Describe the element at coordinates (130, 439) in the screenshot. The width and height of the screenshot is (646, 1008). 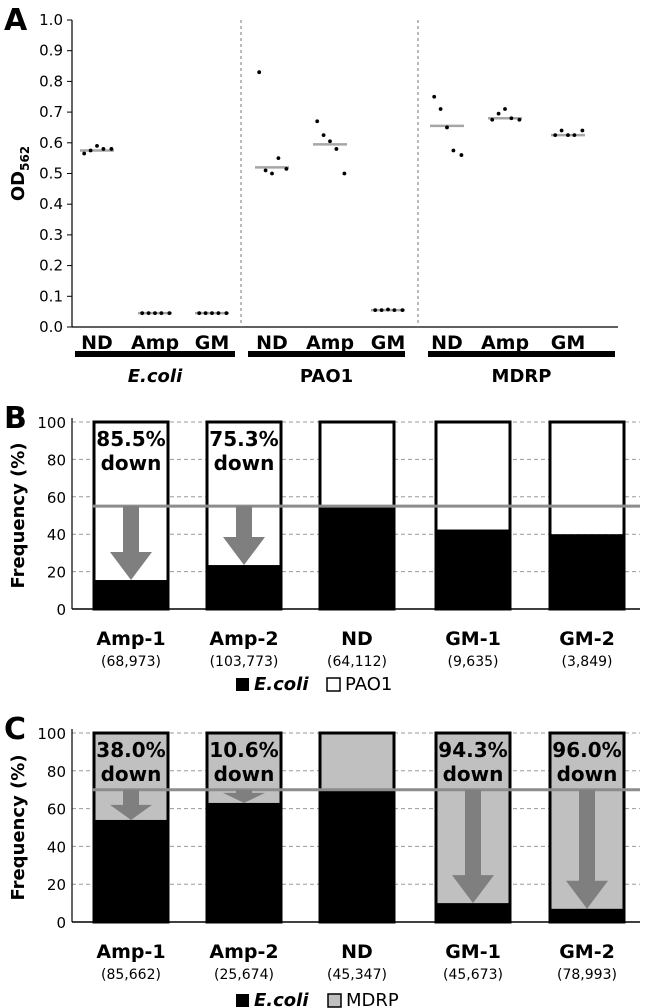
I see `panel-b-annotation-percent: 85.5%` at that location.